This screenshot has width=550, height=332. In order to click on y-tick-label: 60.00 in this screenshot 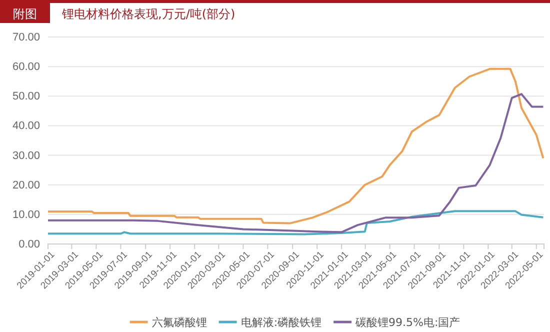, I will do `click(26, 67)`.